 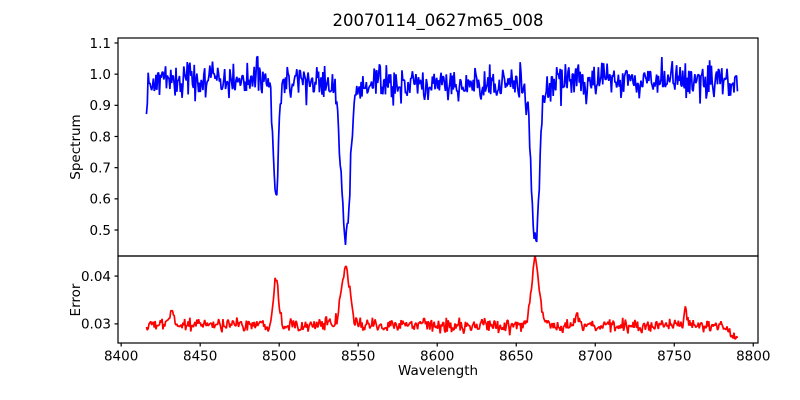 What do you see at coordinates (753, 357) in the screenshot?
I see `x-tick-label: 8800` at bounding box center [753, 357].